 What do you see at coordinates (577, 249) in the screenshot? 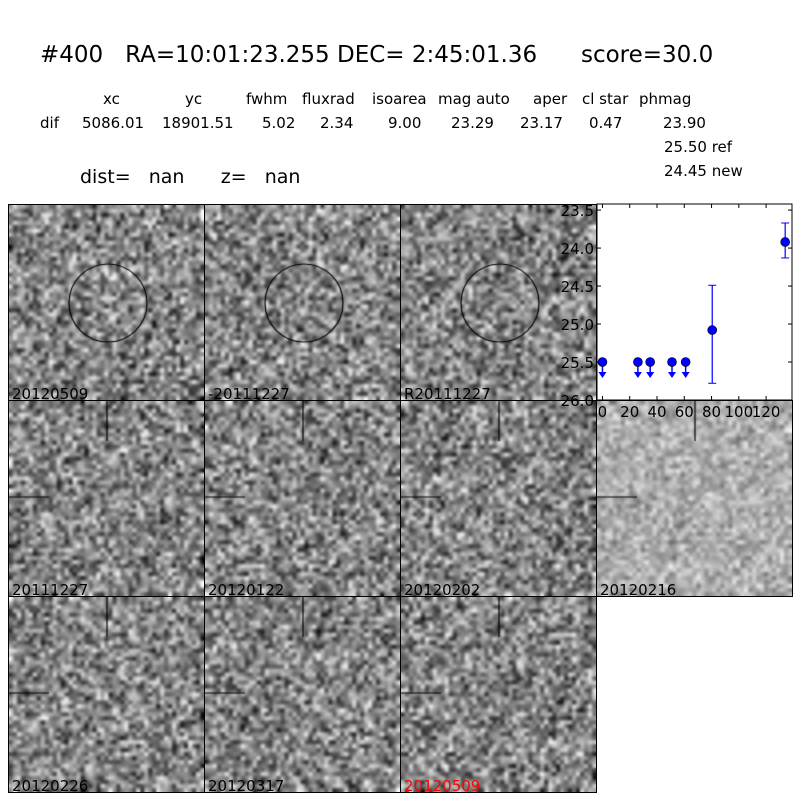
I see `y-tick-label: 24.0` at bounding box center [577, 249].